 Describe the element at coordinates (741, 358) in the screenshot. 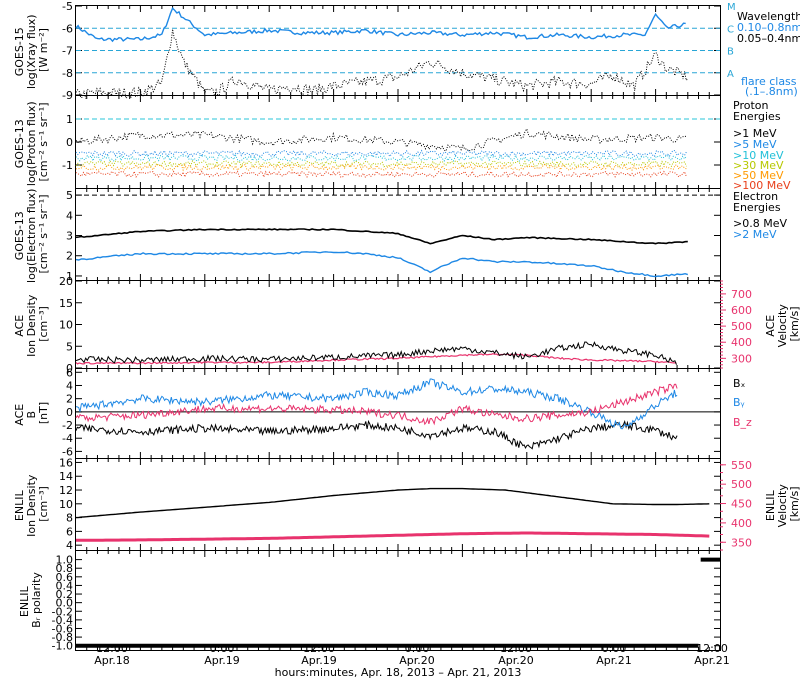

I see `y2-tick-label: 300` at that location.